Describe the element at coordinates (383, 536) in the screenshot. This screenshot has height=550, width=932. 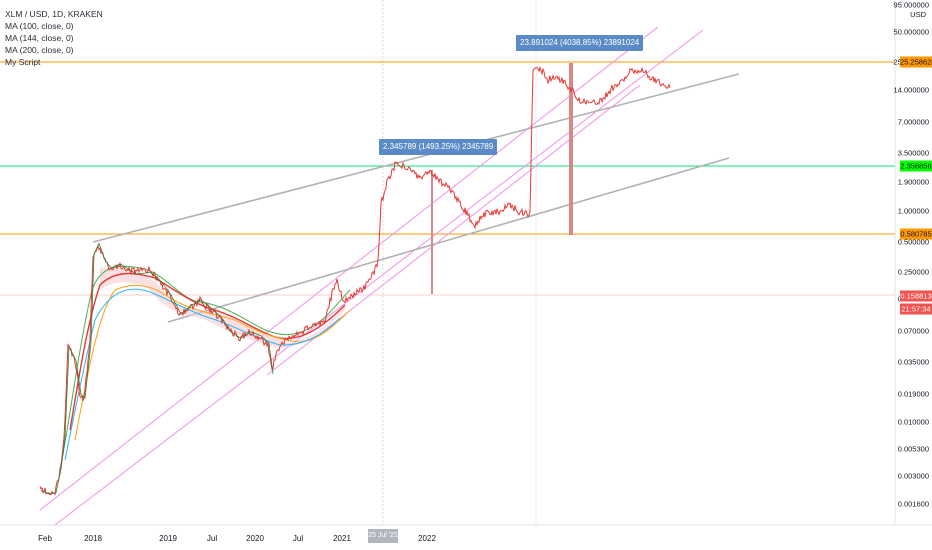
I see `time-cursor-label: 25 Jul '21` at that location.